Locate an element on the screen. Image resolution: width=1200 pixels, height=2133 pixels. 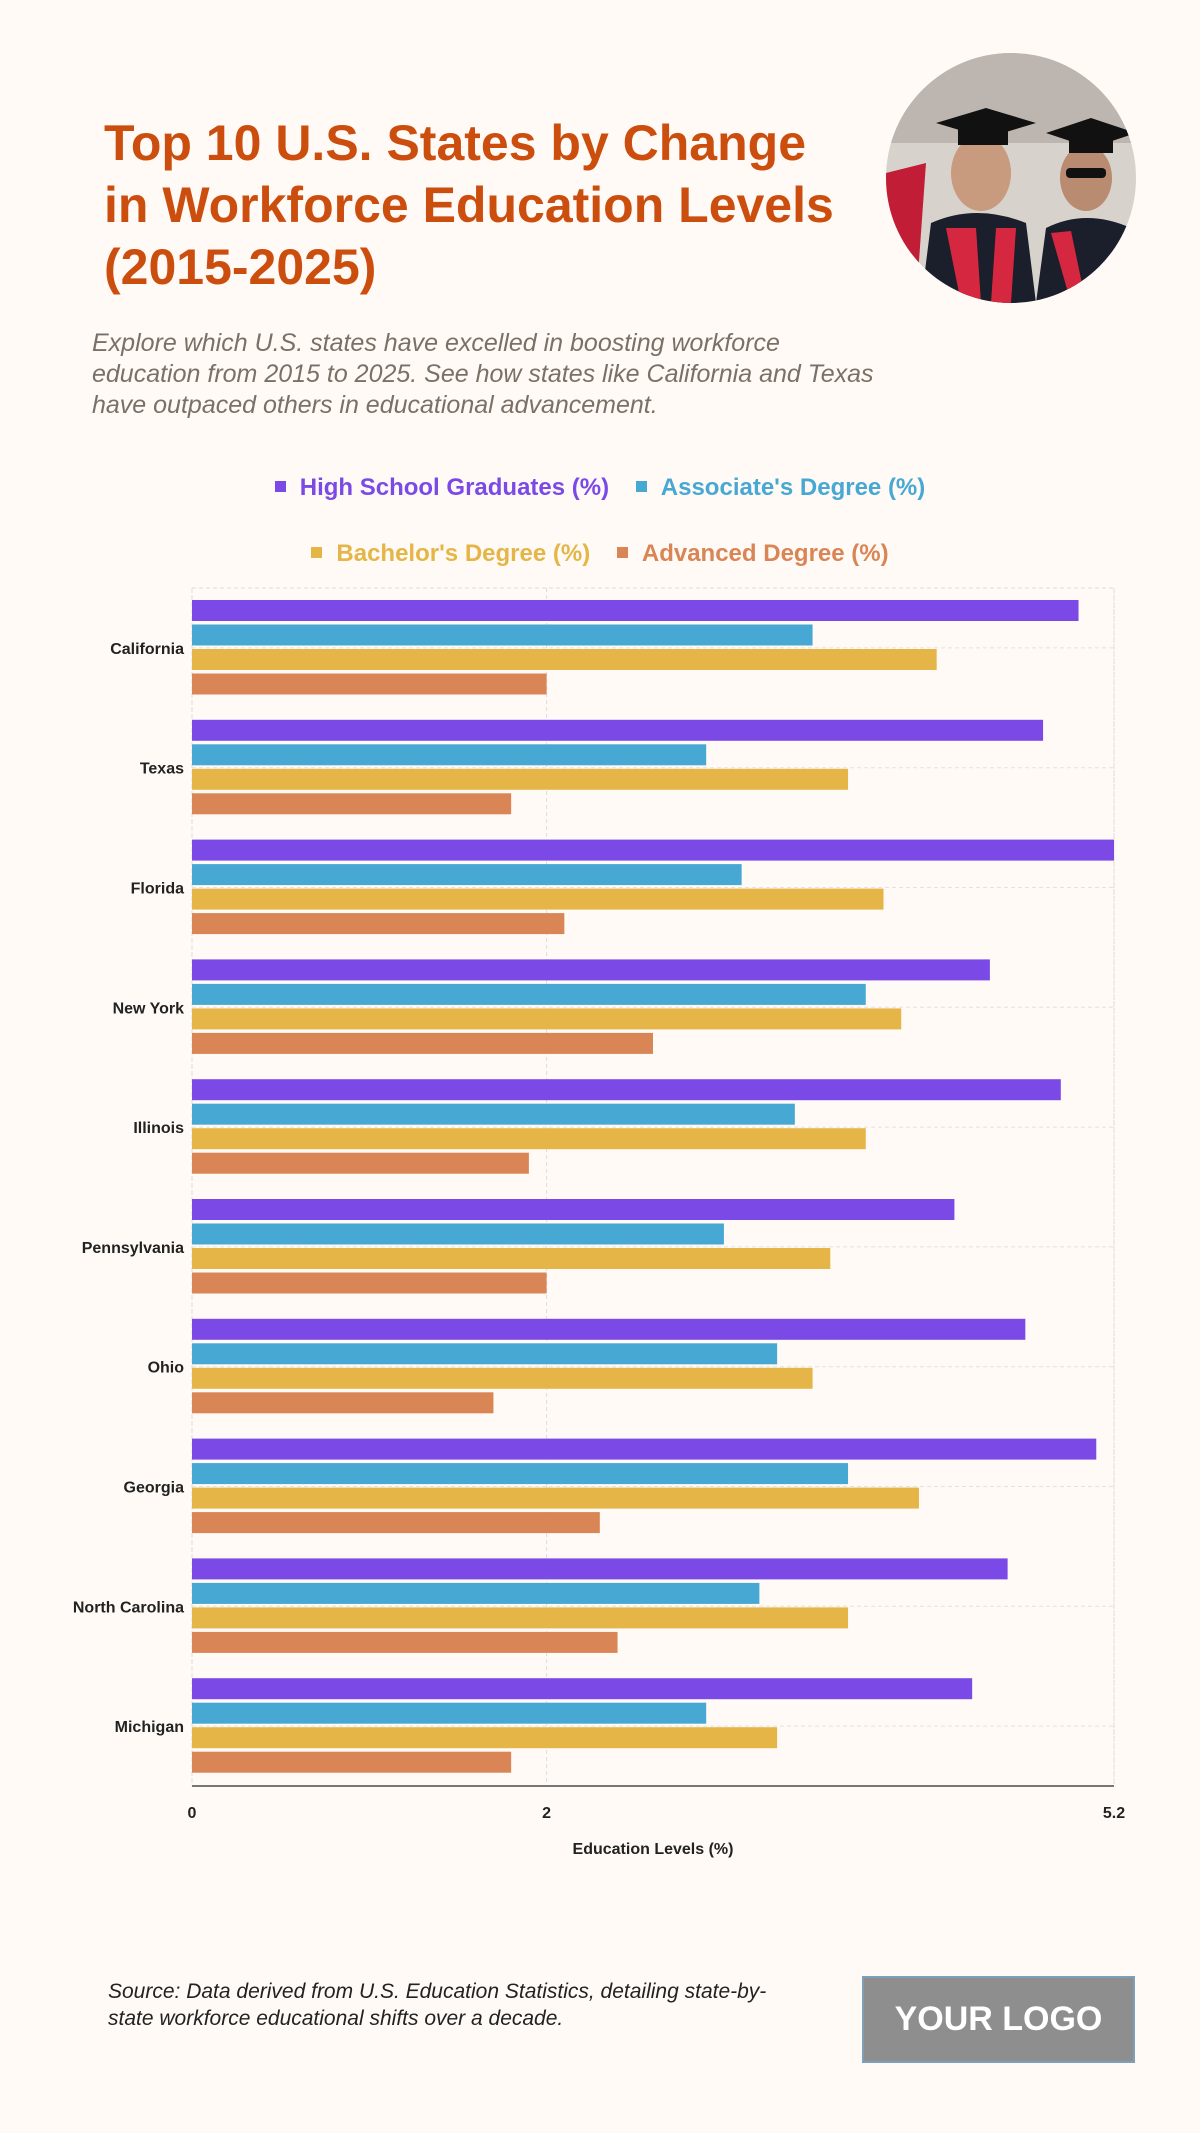
category-label: Pennsylvania is located at coordinates (133, 1248).